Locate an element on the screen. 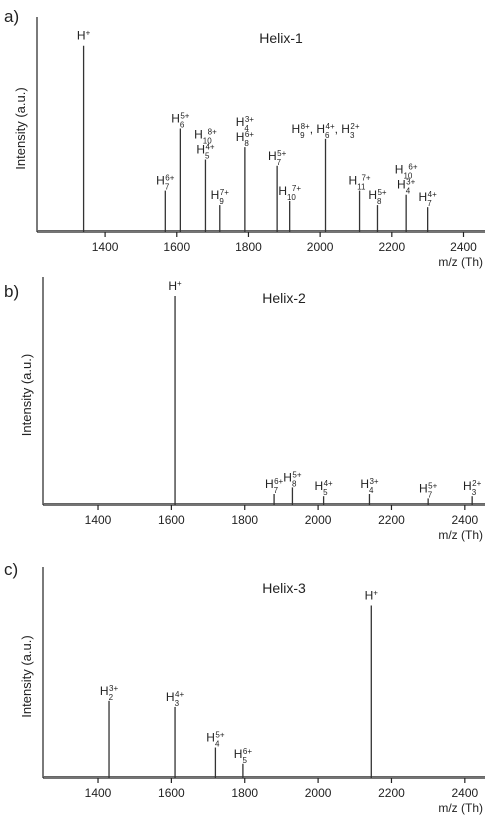  peak-label-sub: 11 is located at coordinates (361, 186).